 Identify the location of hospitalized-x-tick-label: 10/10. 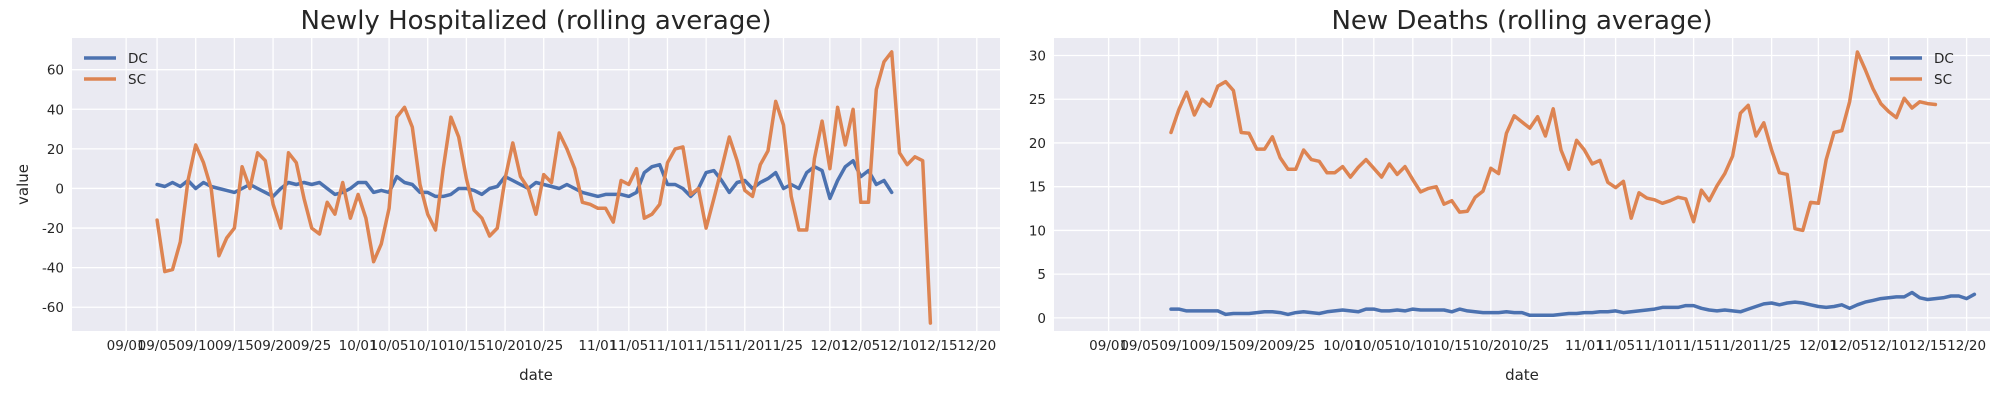
(427, 346).